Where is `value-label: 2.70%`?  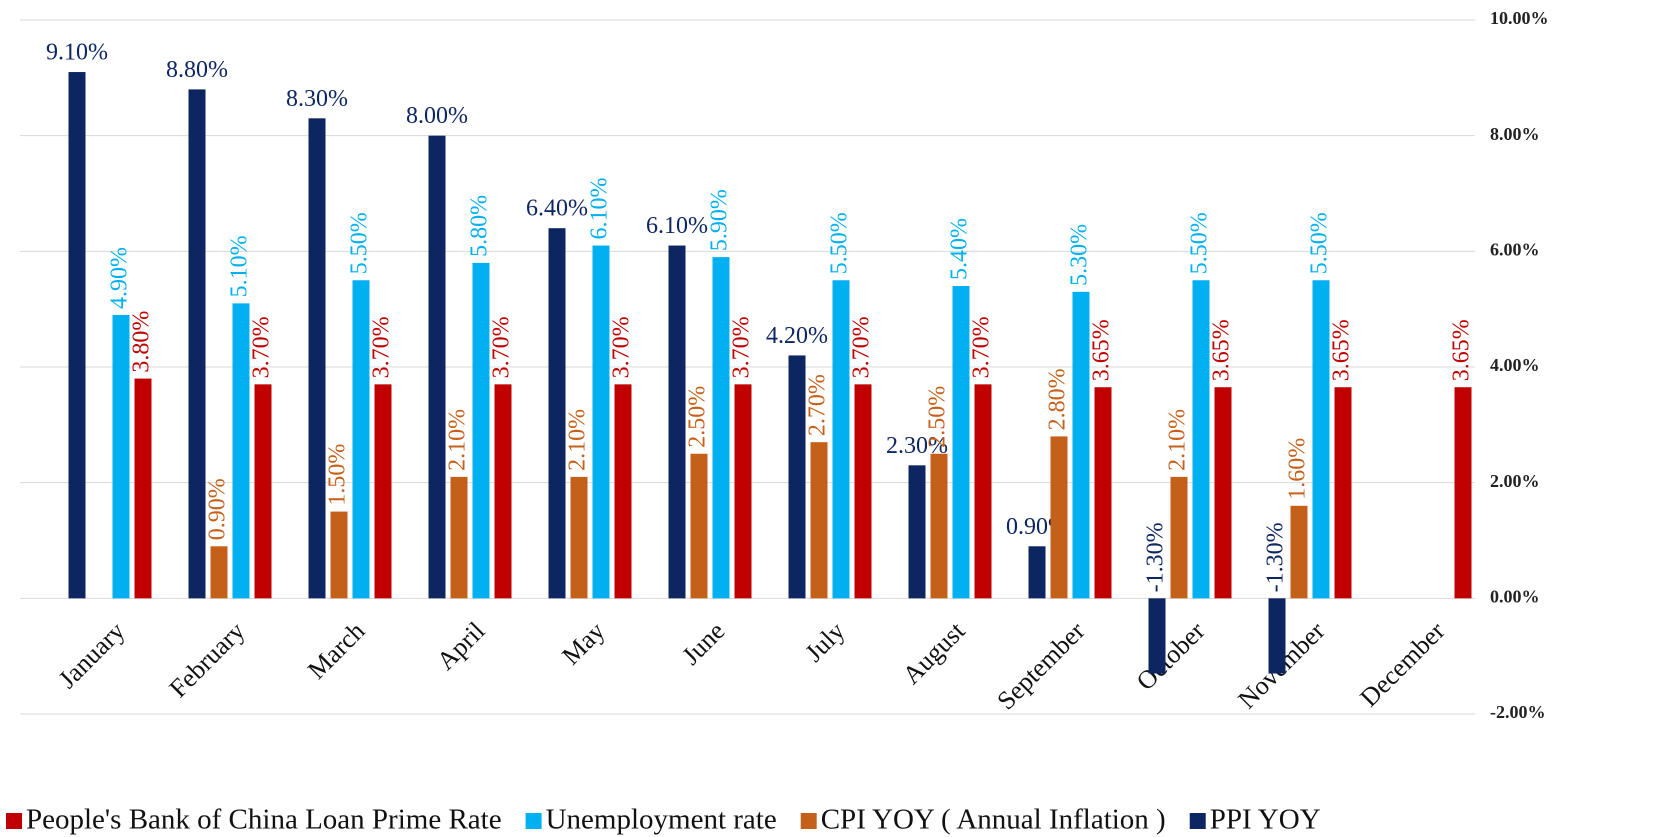
value-label: 2.70% is located at coordinates (818, 405).